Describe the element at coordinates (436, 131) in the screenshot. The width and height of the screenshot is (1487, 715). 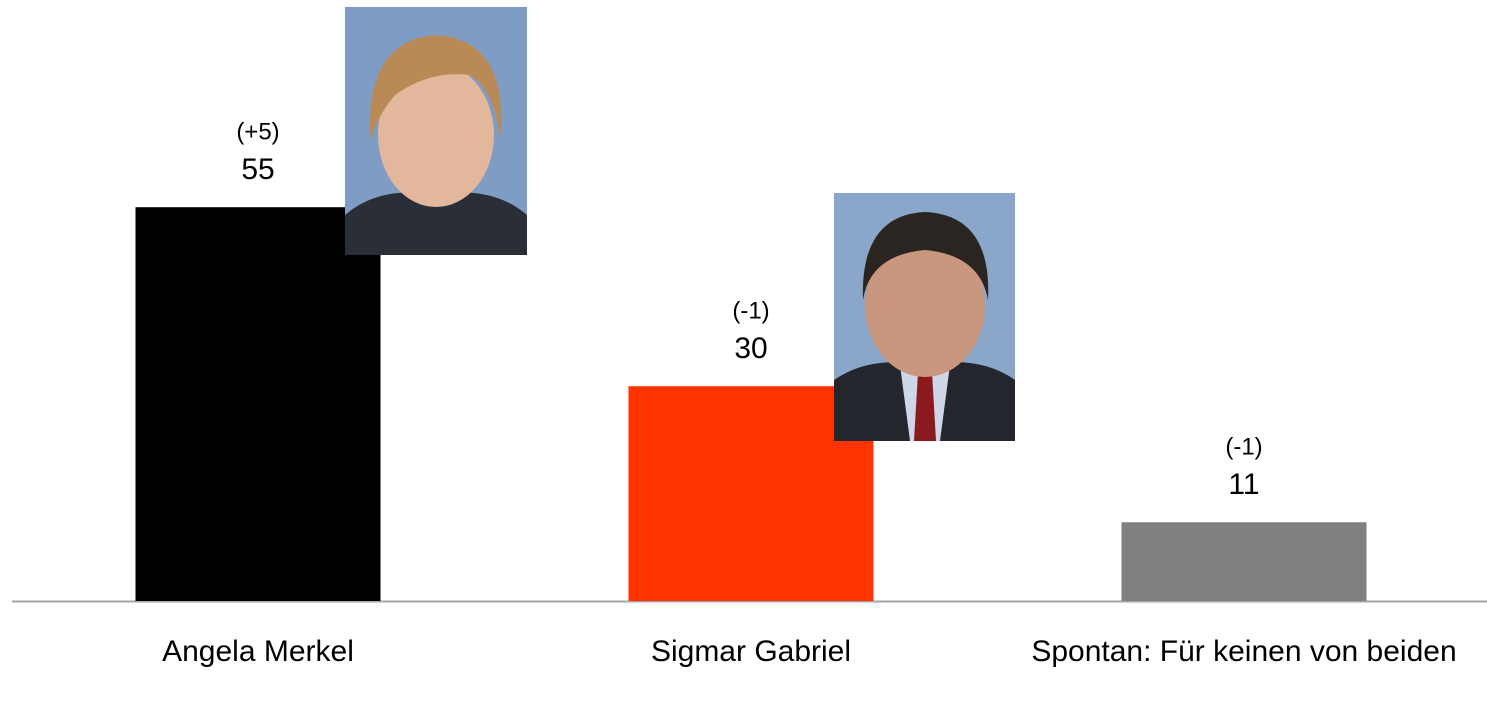
I see `photo-merkel` at that location.